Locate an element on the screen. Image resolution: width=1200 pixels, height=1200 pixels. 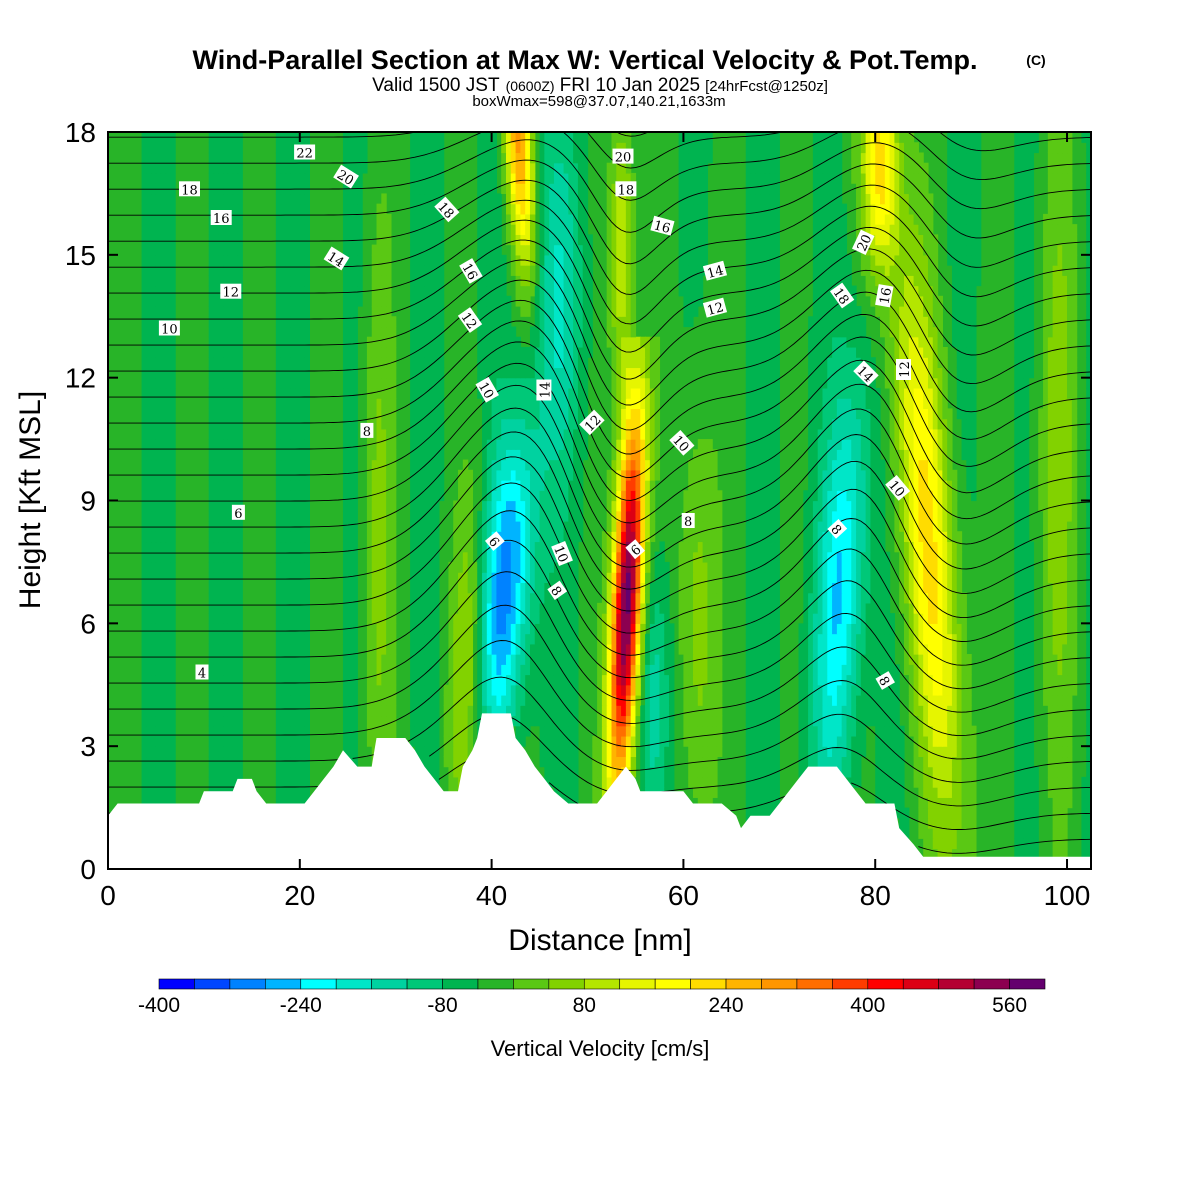
x-tick-label: 20 is located at coordinates (299, 895).